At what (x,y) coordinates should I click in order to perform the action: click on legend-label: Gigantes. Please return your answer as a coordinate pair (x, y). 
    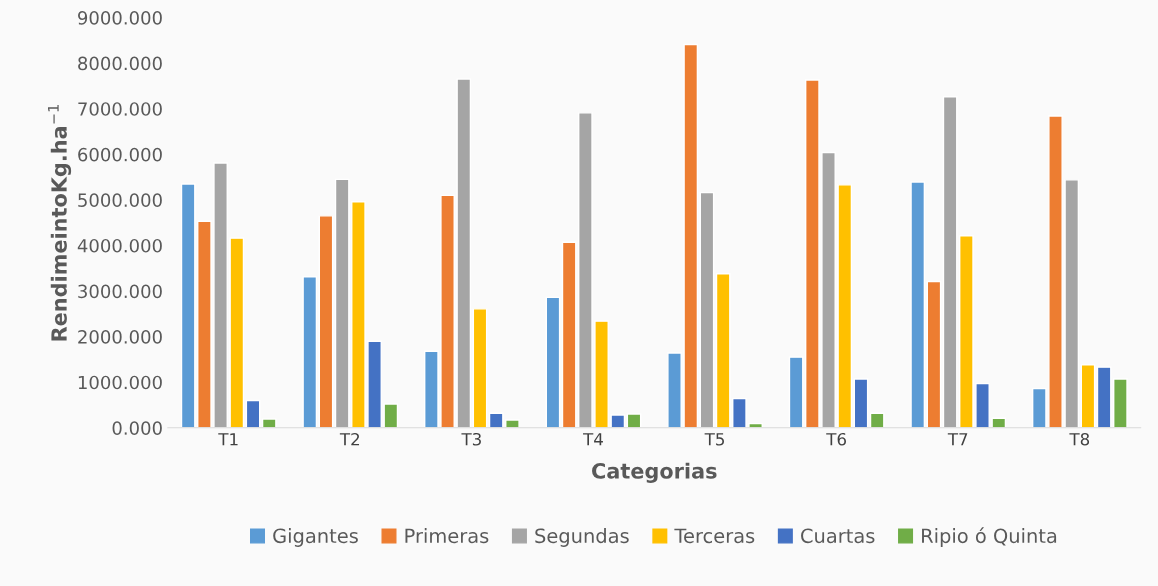
    Looking at the image, I should click on (315, 537).